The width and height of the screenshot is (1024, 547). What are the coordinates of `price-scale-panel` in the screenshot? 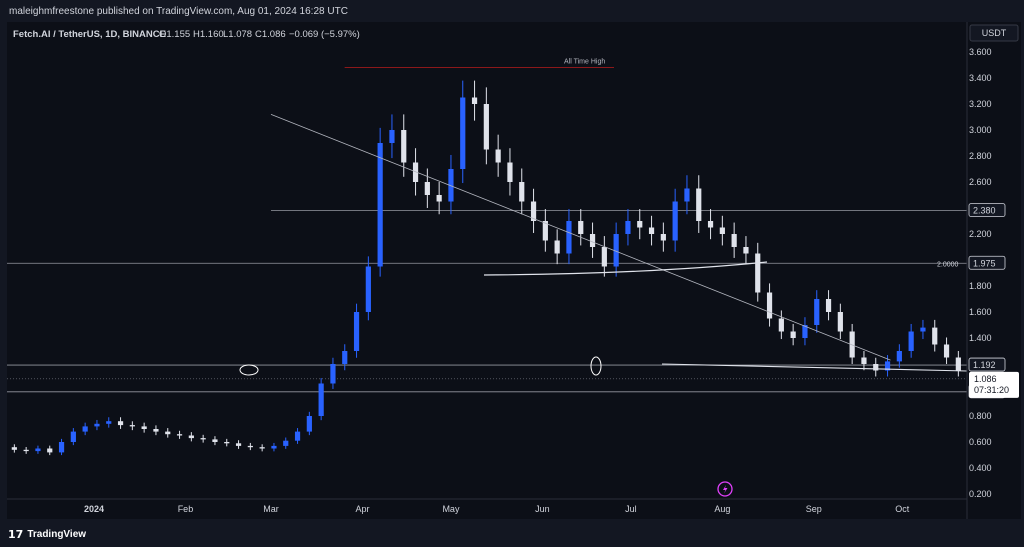 It's located at (994, 270).